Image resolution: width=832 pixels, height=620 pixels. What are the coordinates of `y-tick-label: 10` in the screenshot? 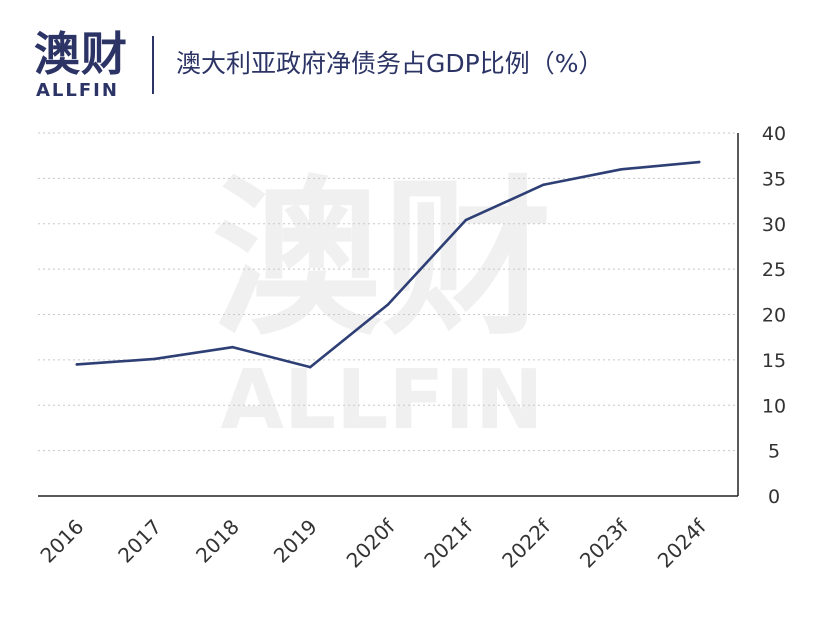 It's located at (774, 406).